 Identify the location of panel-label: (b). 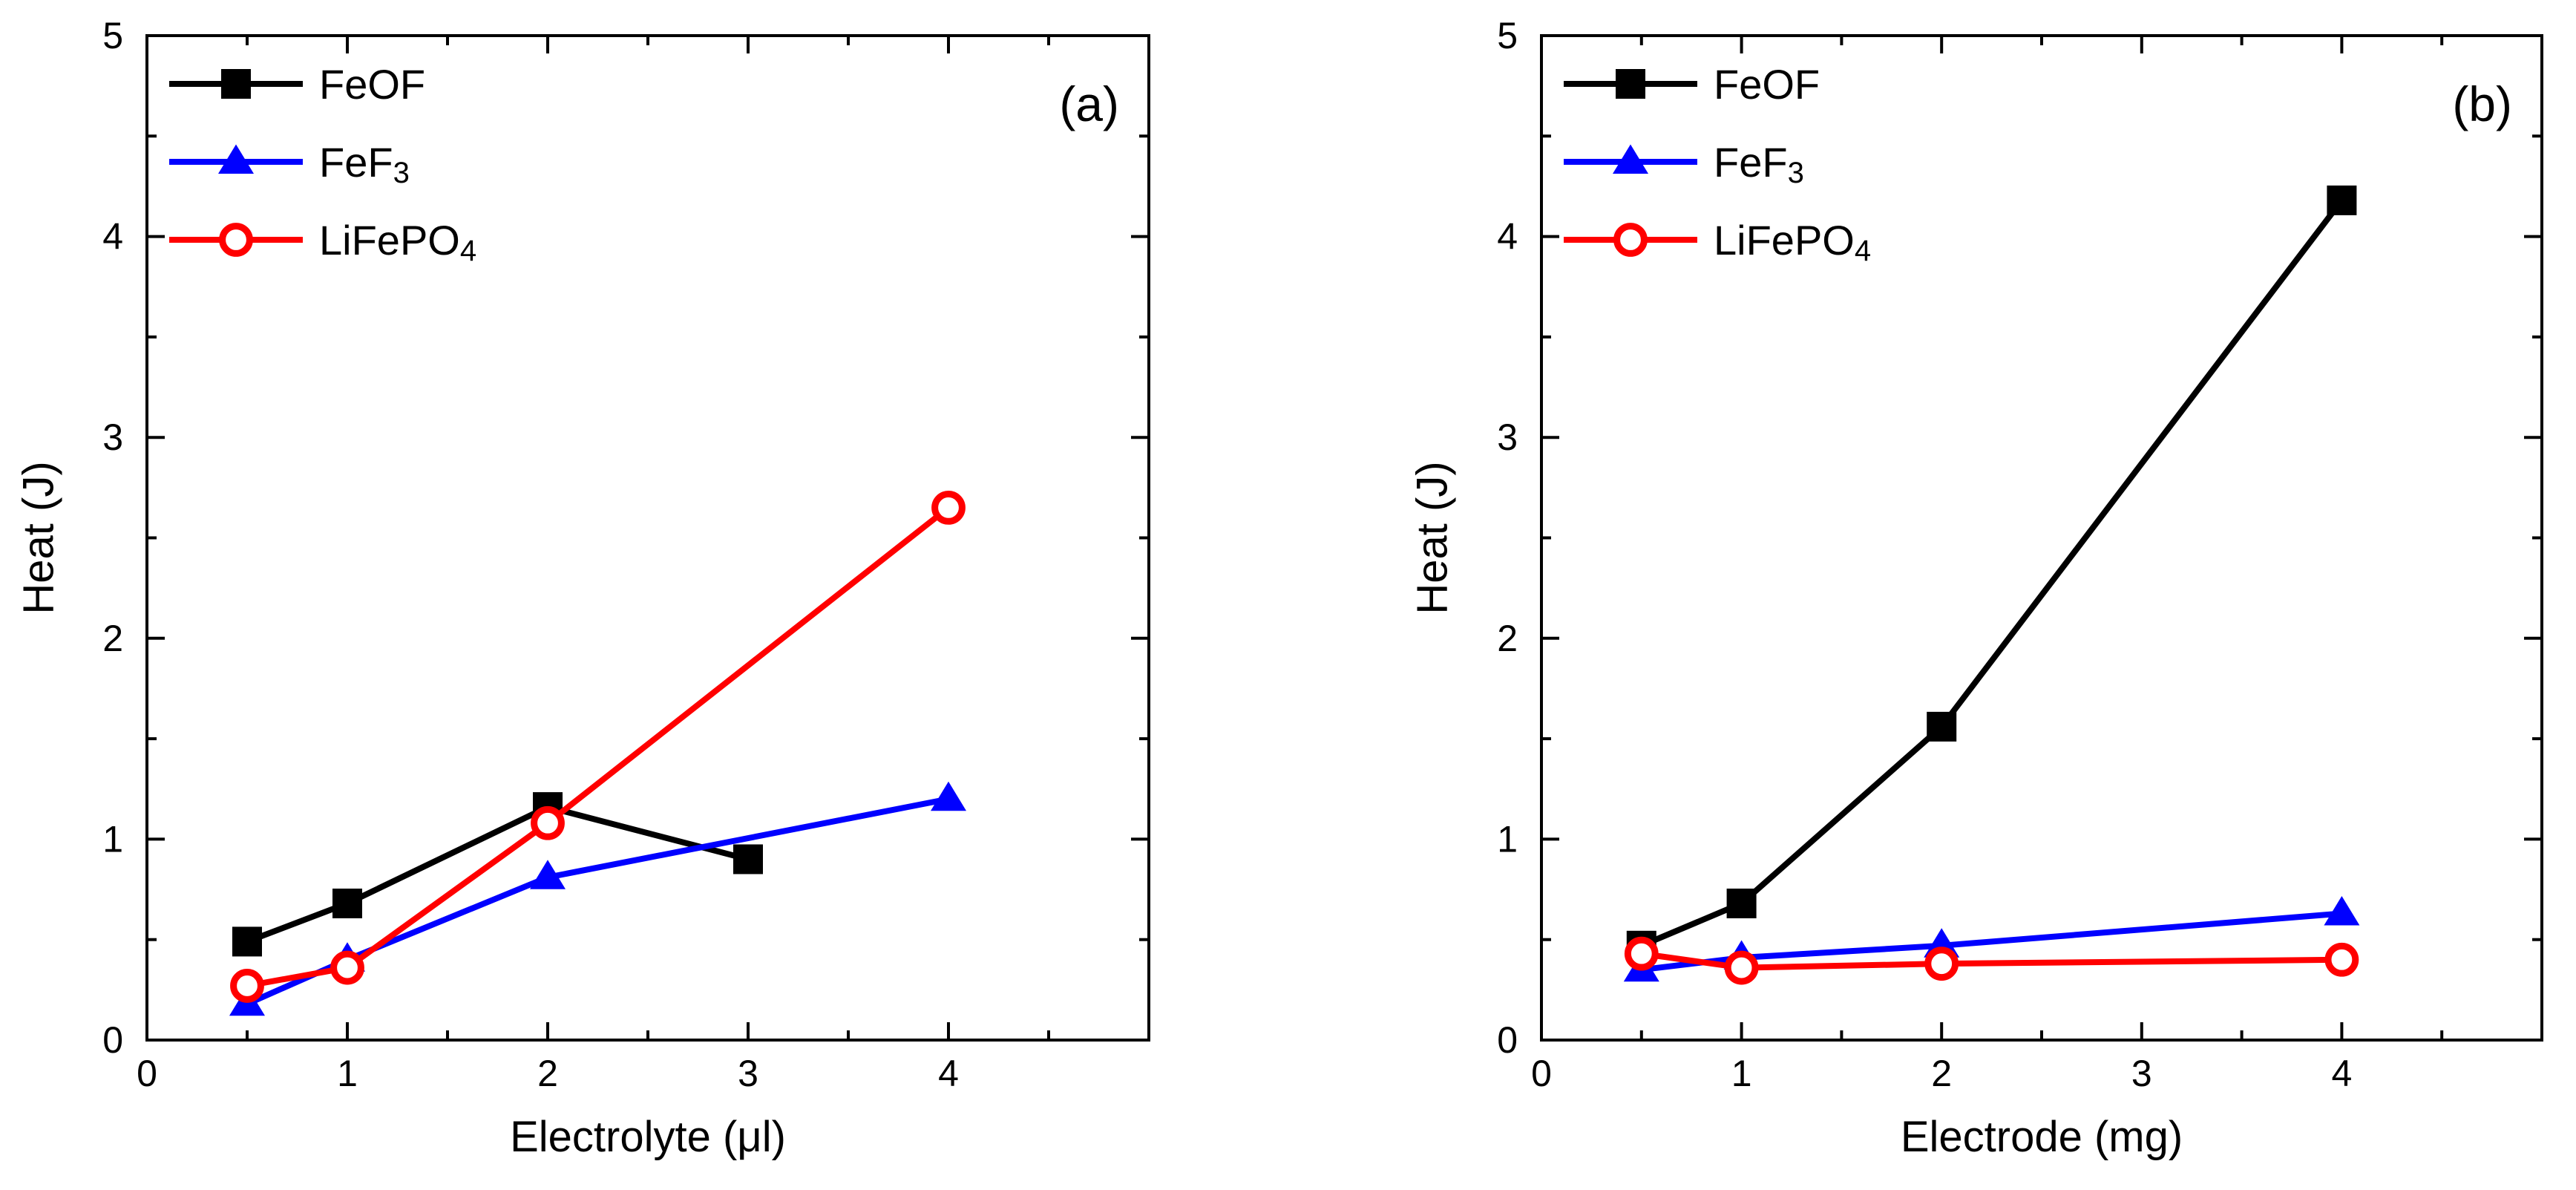
(2482, 103).